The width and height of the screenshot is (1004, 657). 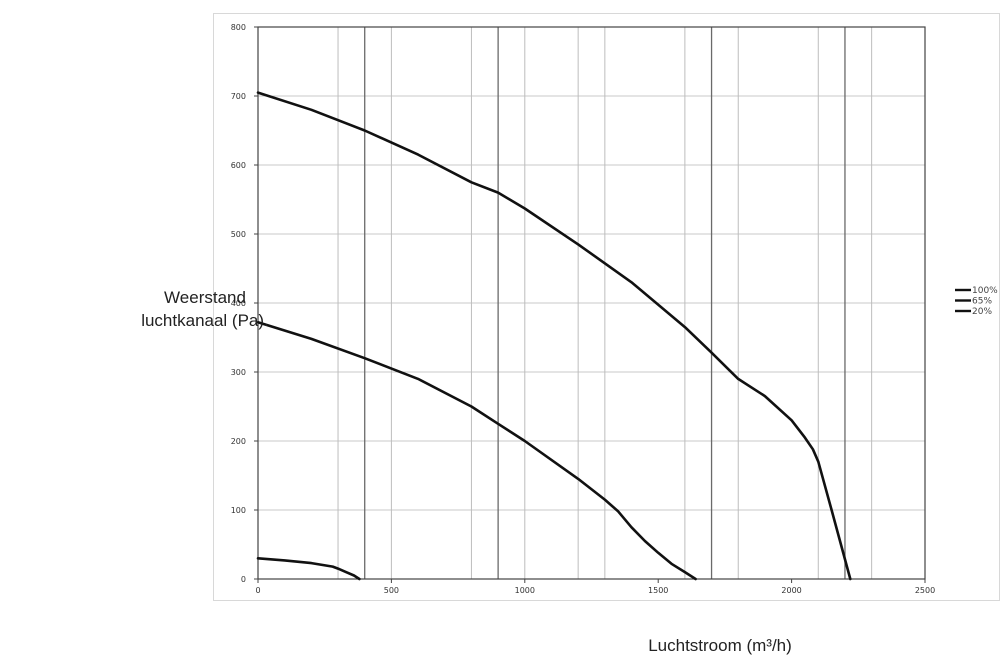 I want to click on x-axis-label: Luchtstroom (m³/h), so click(x=720, y=645).